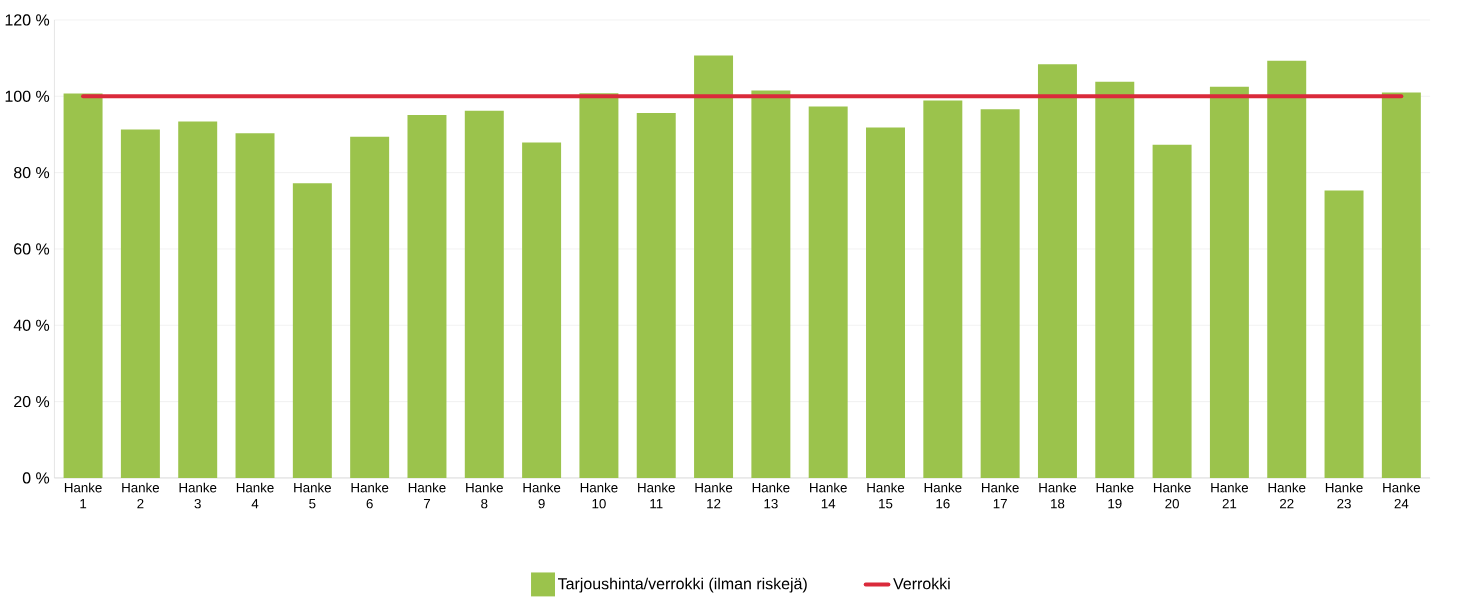 Image resolution: width=1461 pixels, height=599 pixels. Describe the element at coordinates (36, 478) in the screenshot. I see `y-tick-label: 0 %` at that location.